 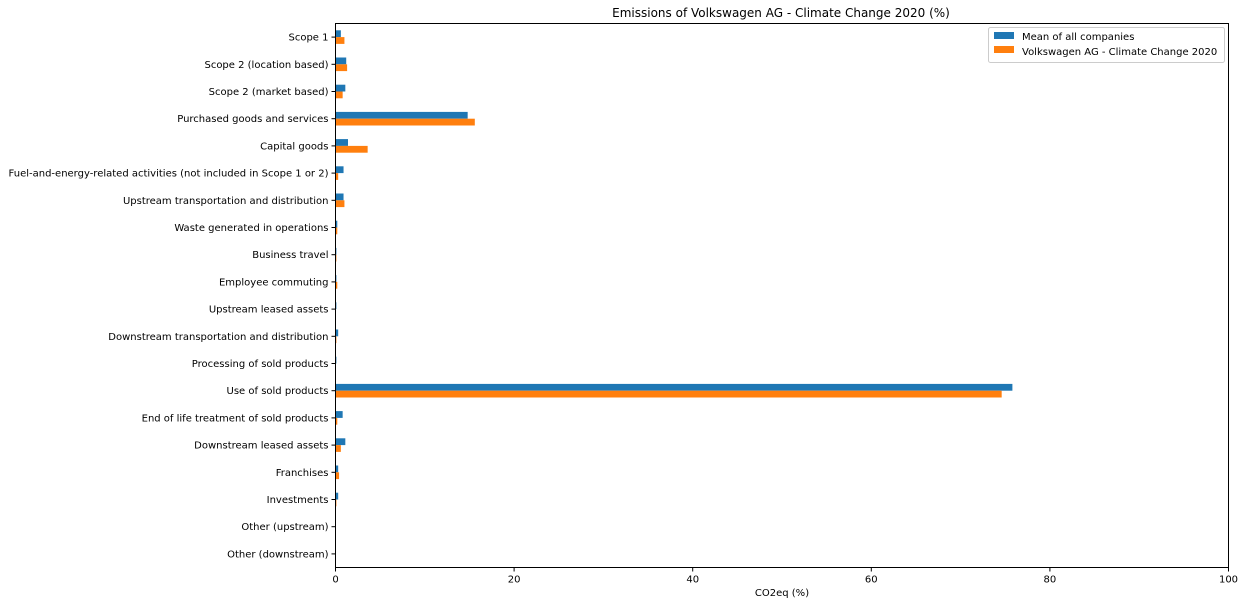 What do you see at coordinates (342, 142) in the screenshot?
I see `bar-mean-of-all-companies-capital-goods` at bounding box center [342, 142].